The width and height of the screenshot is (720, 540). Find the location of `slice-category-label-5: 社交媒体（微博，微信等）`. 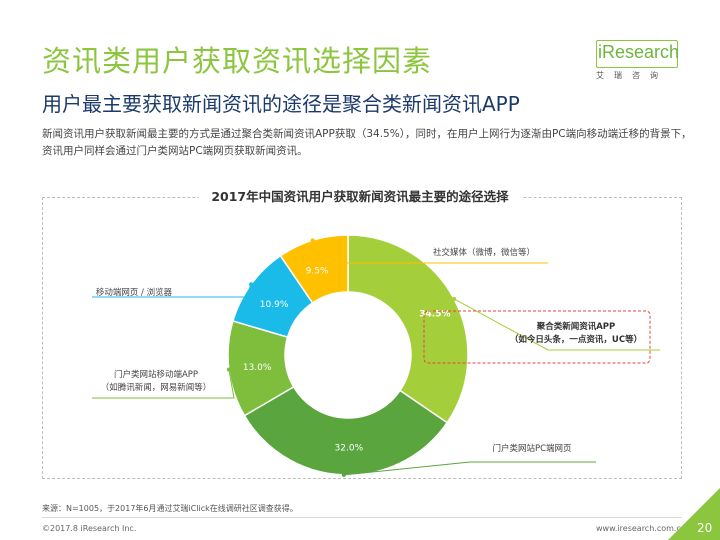

slice-category-label-5: 社交媒体（微博，微信等） is located at coordinates (484, 252).